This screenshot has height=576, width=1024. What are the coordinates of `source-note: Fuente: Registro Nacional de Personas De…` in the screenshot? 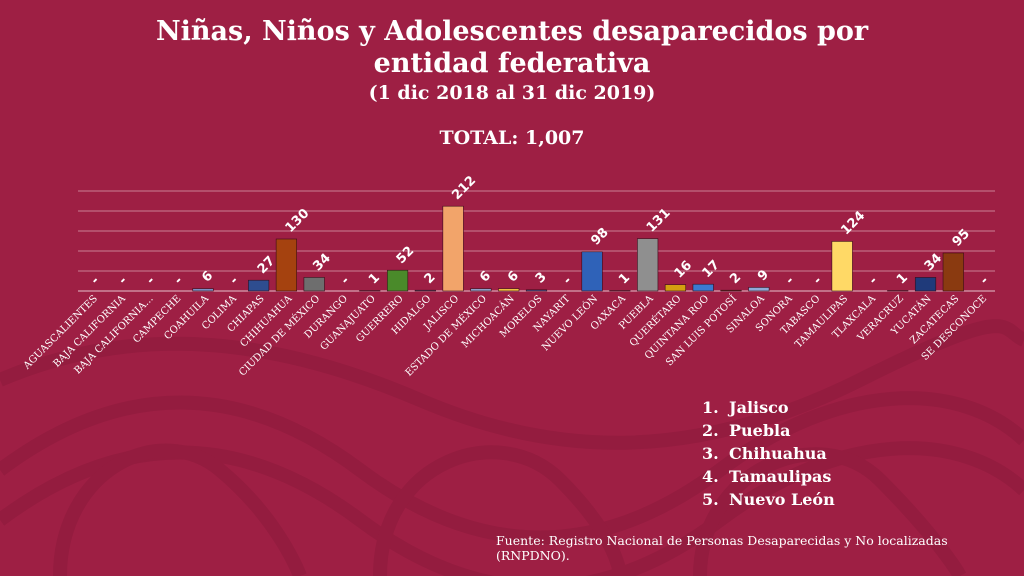 It's located at (722, 548).